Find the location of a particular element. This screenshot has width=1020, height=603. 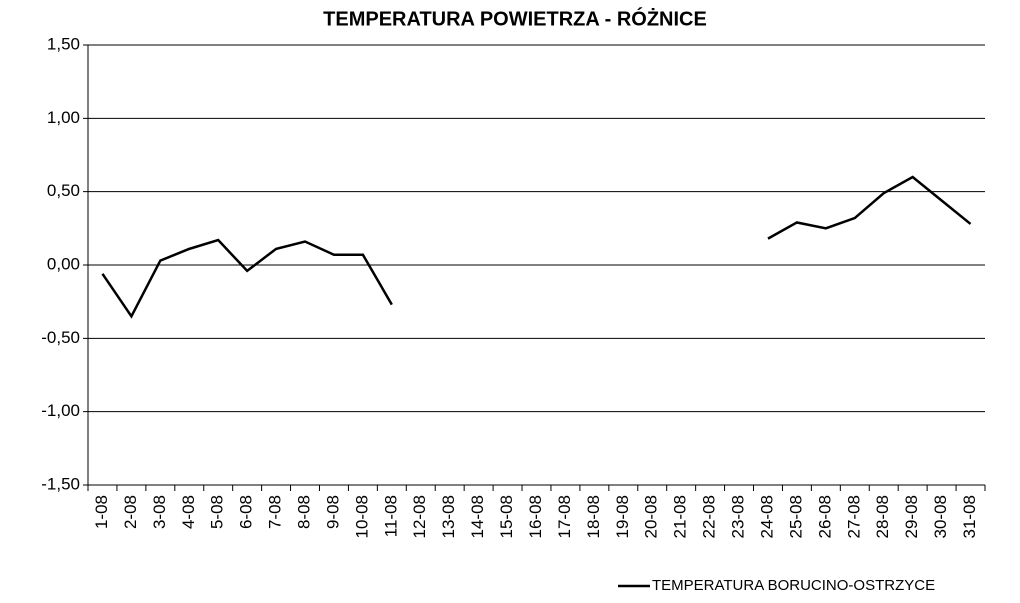

y-tick-label: 1,50 is located at coordinates (63, 43).